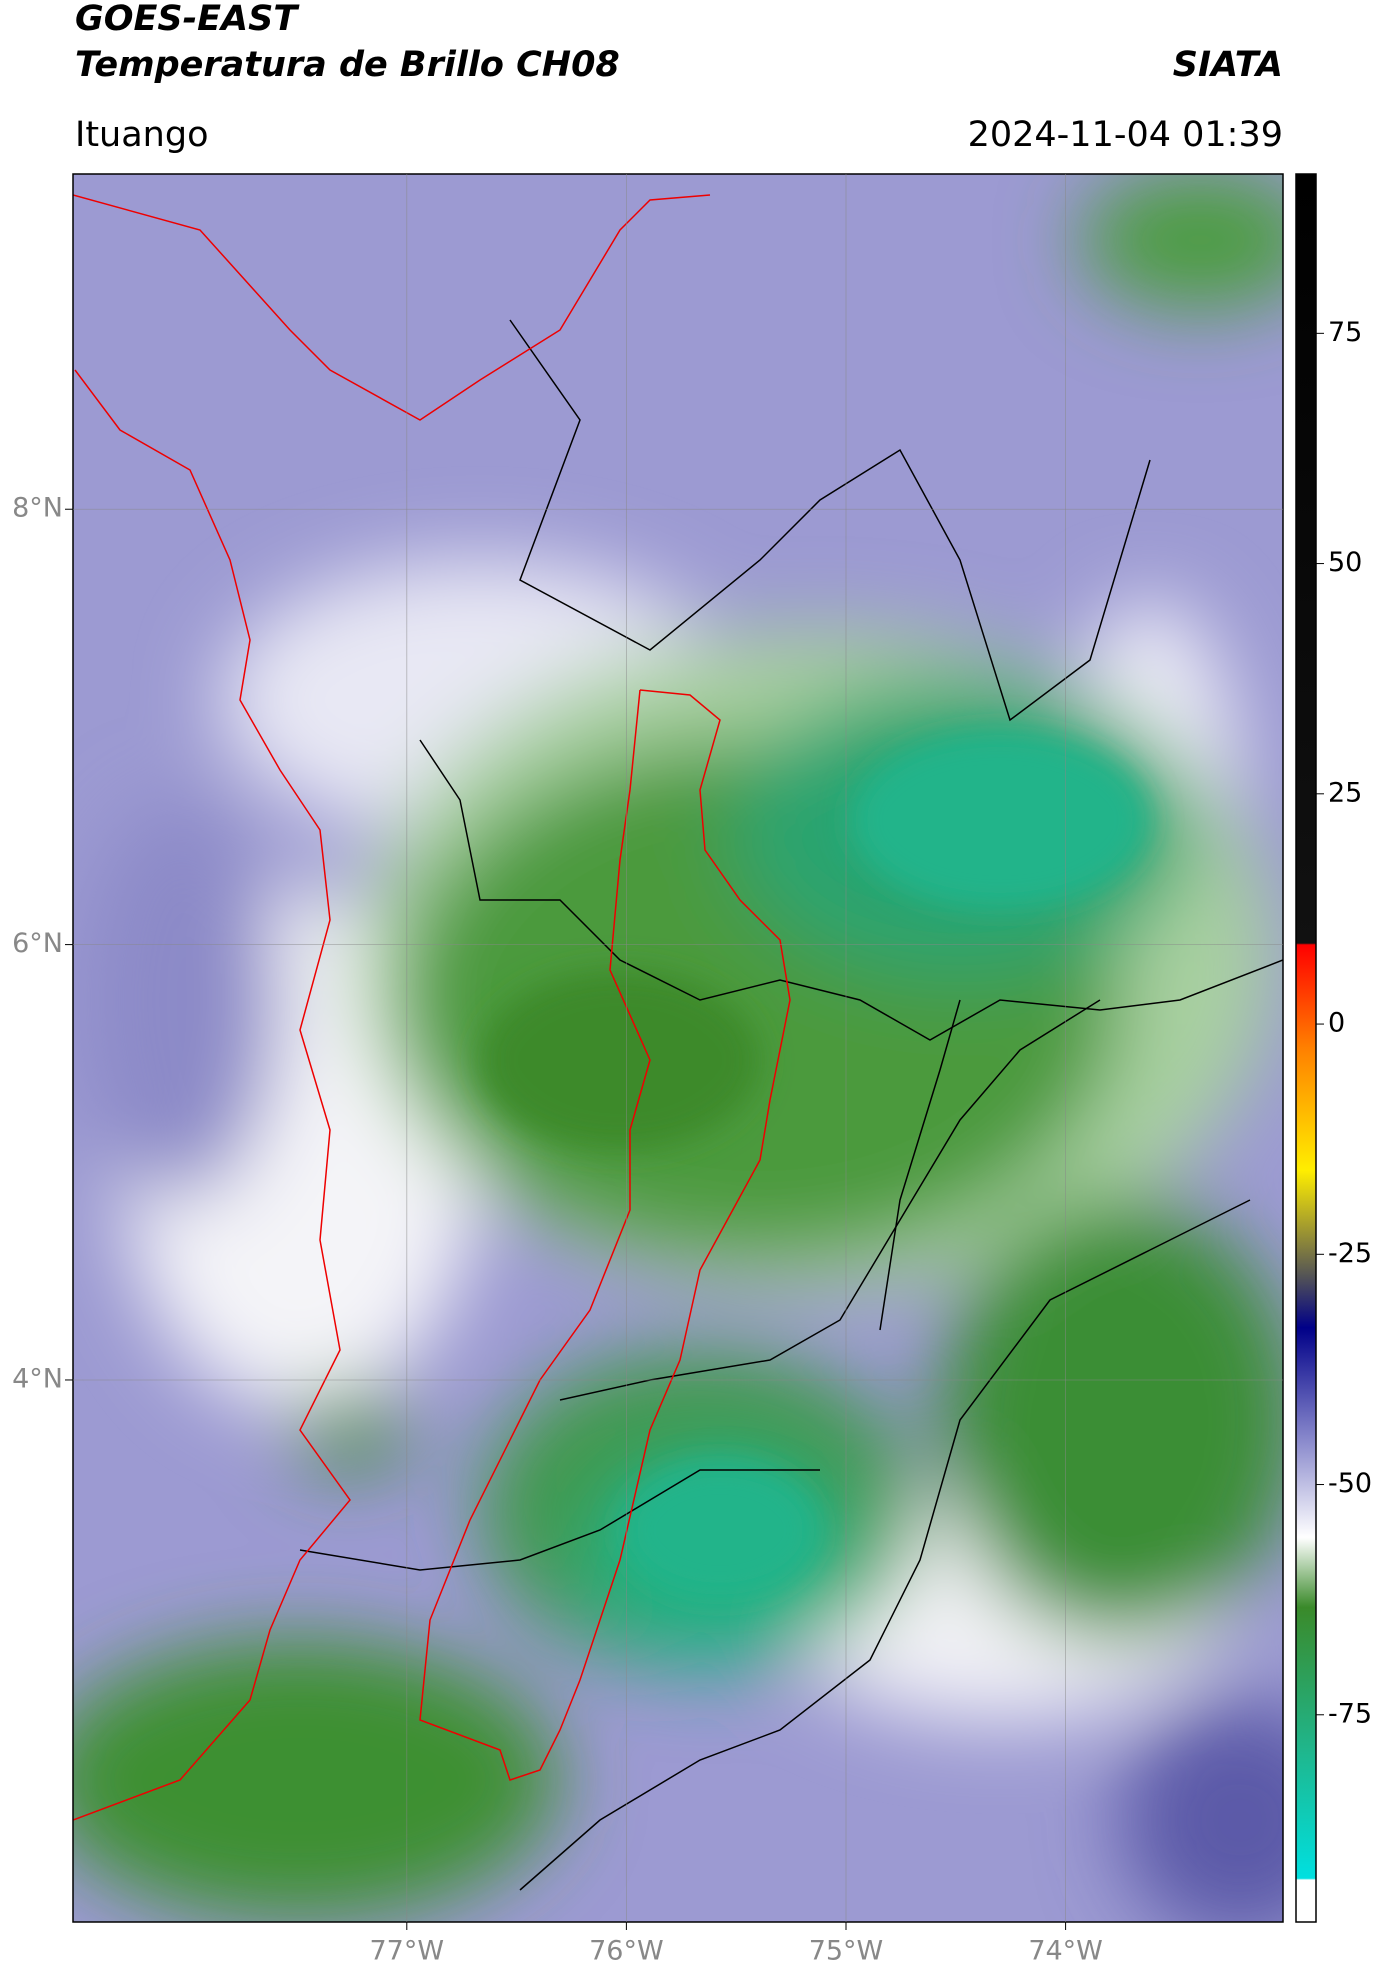 This screenshot has height=1981, width=1384. Describe the element at coordinates (1350, 1713) in the screenshot. I see `colorbar-tick-label: -75` at that location.